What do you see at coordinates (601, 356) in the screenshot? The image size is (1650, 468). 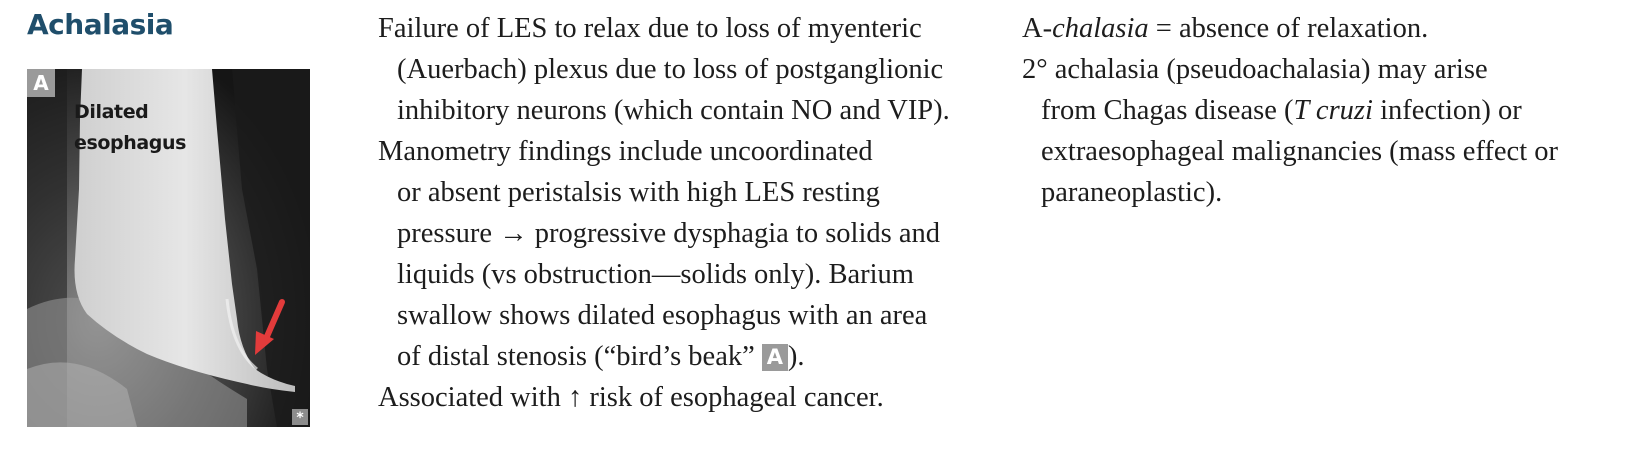 I see `birds-beak-line: of distal stenosis (“bird’s beak” A).` at bounding box center [601, 356].